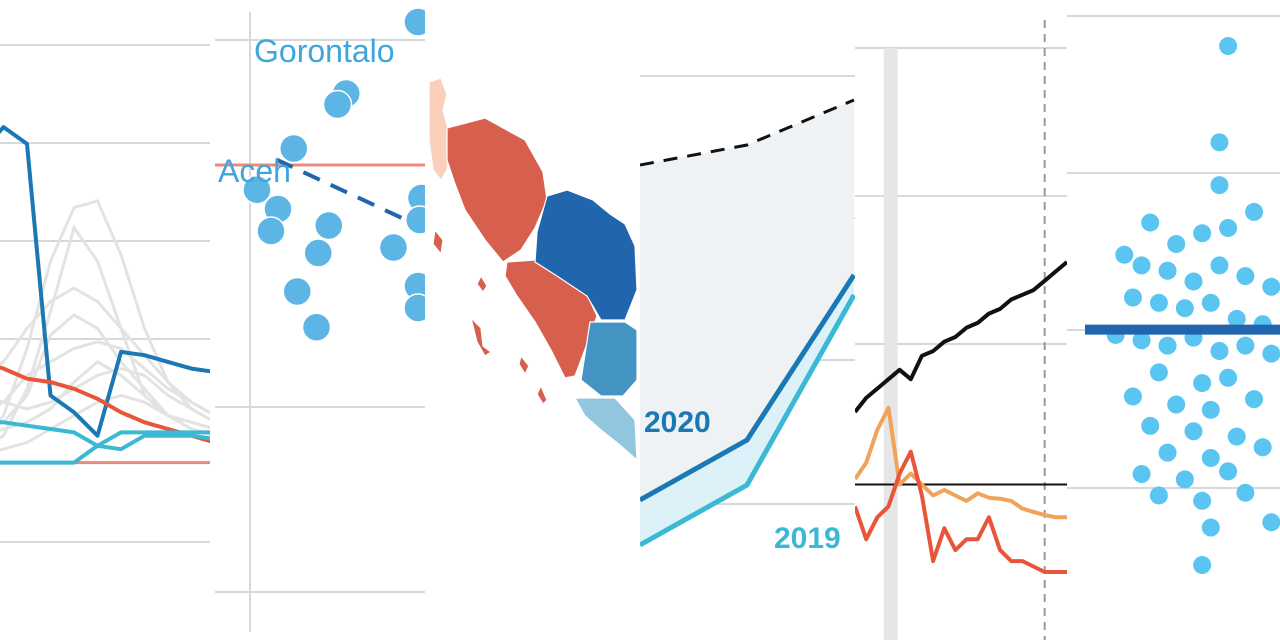 The height and width of the screenshot is (640, 1280). I want to click on point-label-0: Gorontalo, so click(324, 51).